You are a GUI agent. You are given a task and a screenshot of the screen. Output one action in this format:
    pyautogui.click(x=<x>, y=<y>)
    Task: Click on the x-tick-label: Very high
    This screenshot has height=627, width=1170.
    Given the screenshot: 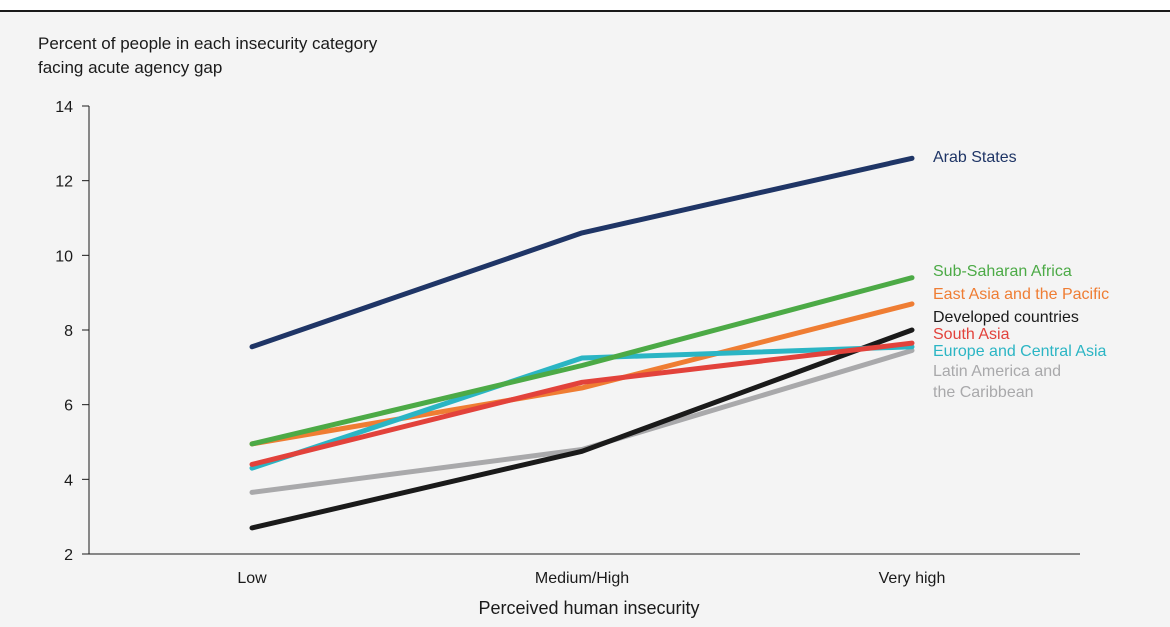 What is the action you would take?
    pyautogui.click(x=912, y=578)
    